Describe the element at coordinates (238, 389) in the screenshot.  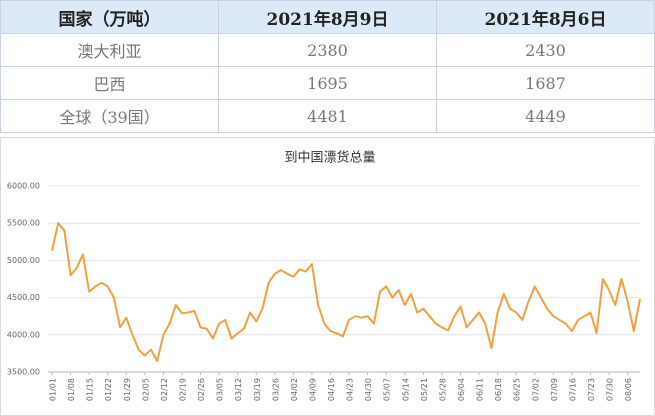
I see `x-tick-label: 03/12` at that location.